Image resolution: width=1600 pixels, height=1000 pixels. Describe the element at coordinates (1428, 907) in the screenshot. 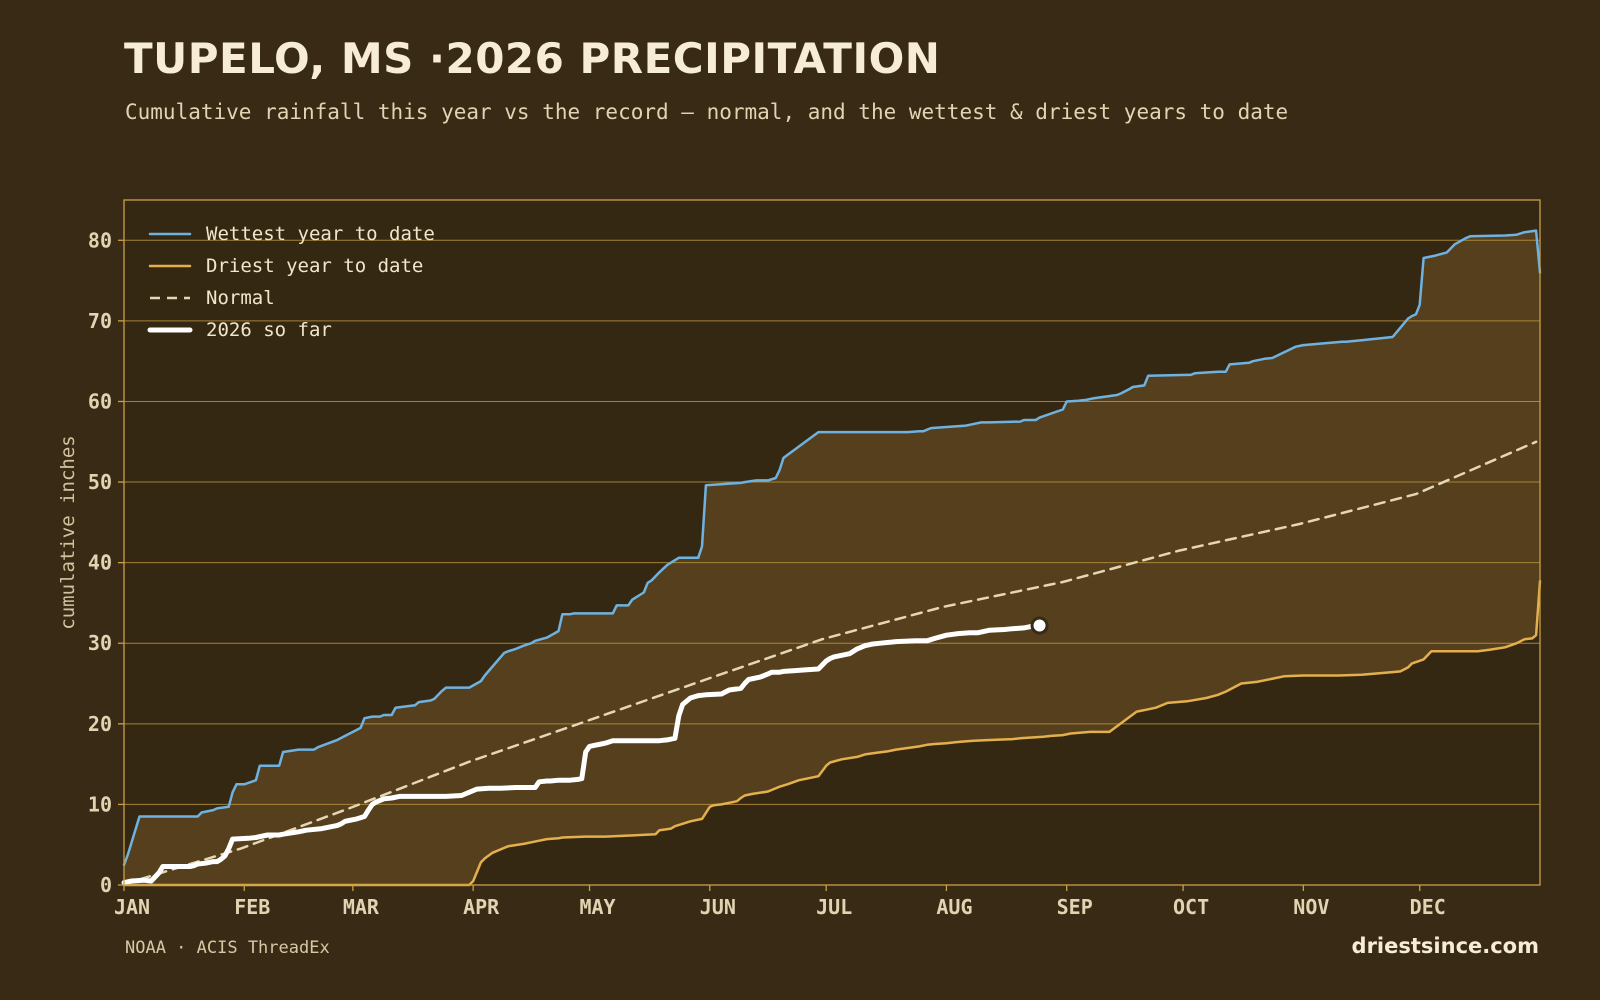

I see `x-tick-label-dec: DEC` at that location.